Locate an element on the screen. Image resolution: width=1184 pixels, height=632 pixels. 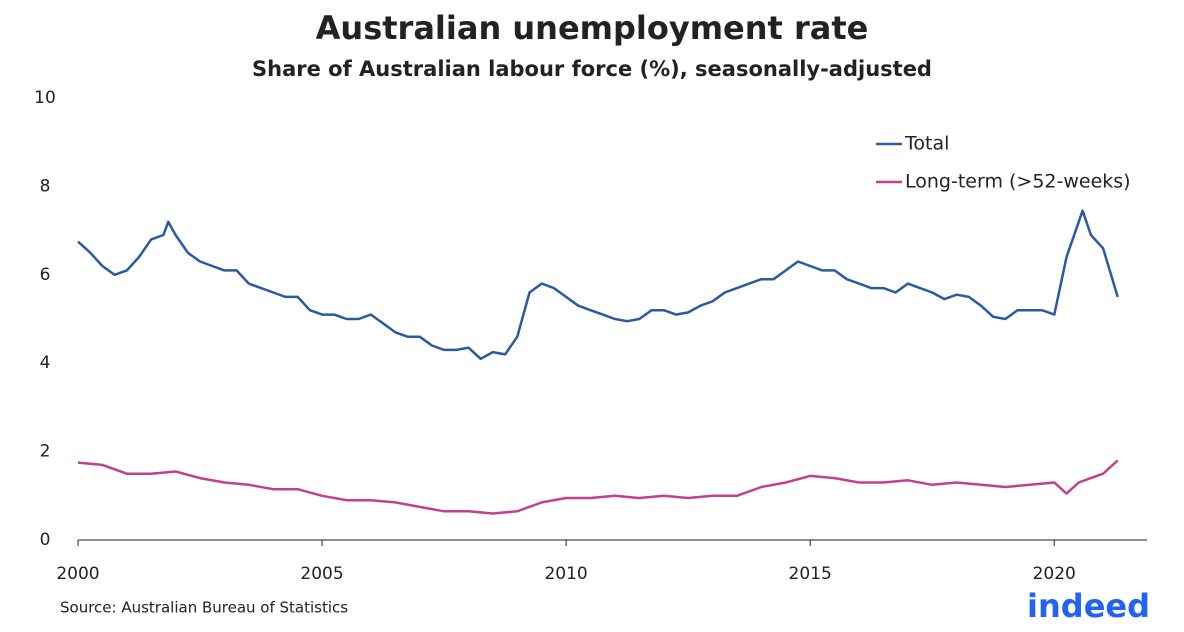
y-tick-label: 0 is located at coordinates (45, 540).